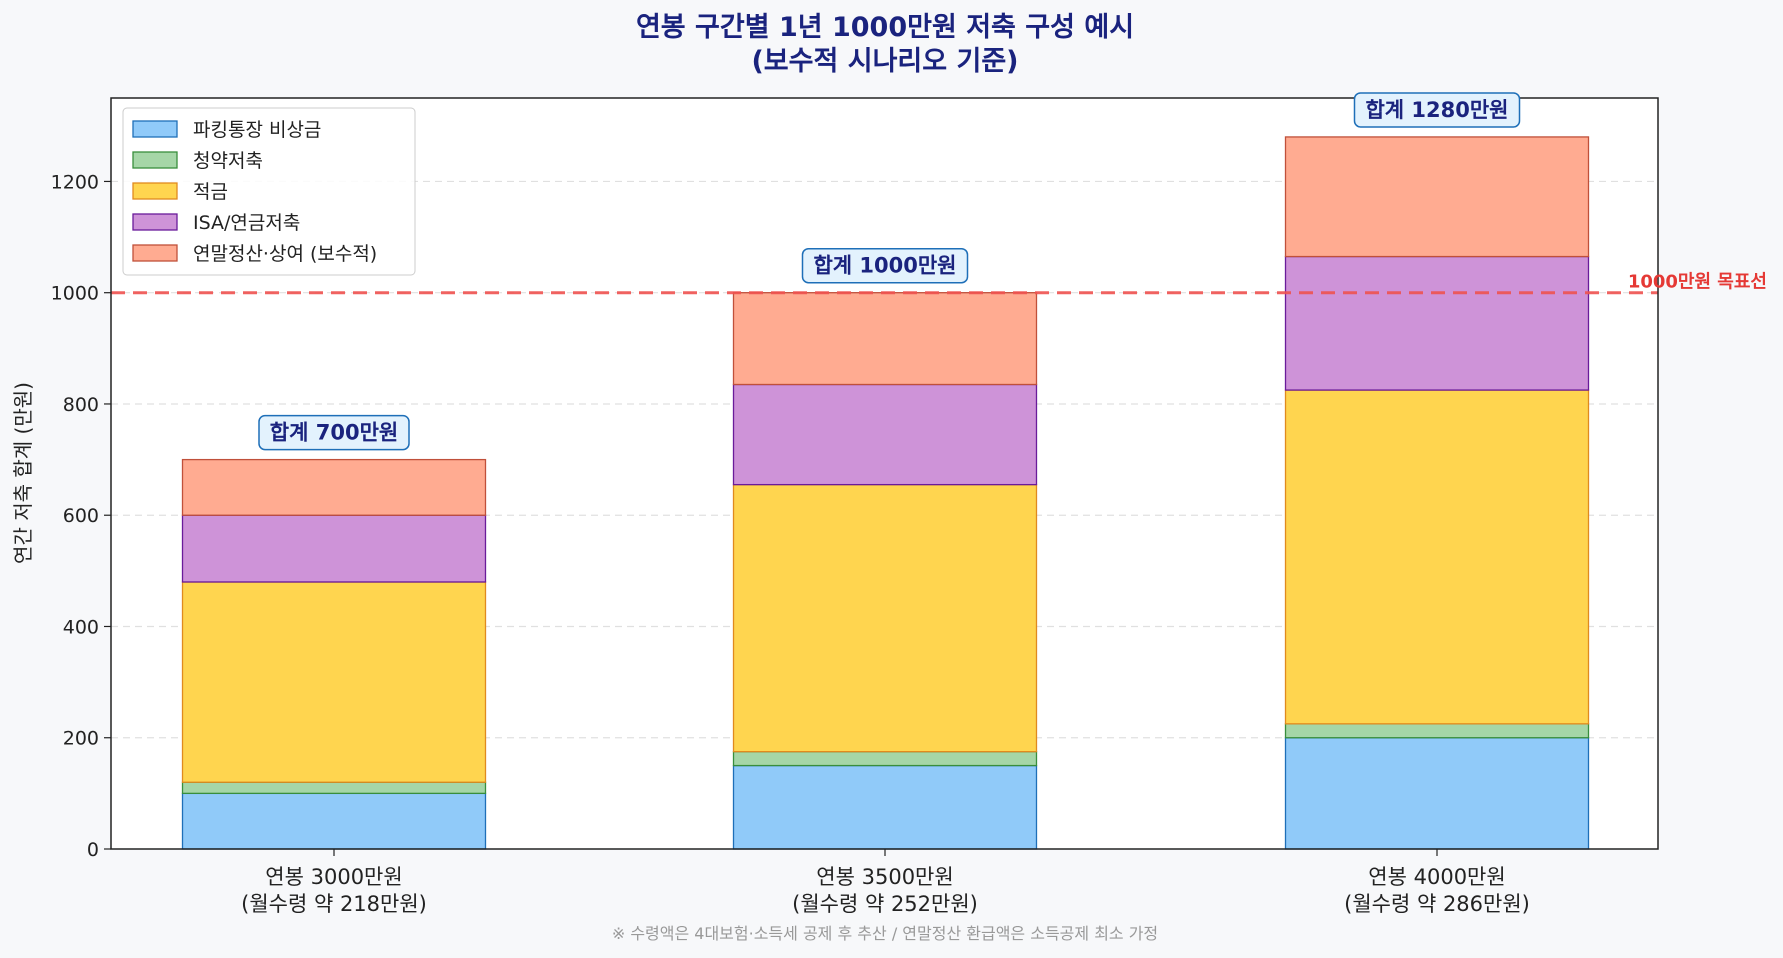 This screenshot has width=1783, height=958. What do you see at coordinates (23, 473) in the screenshot?
I see `y-axis-label: 연간 저축 합계 (만원)` at bounding box center [23, 473].